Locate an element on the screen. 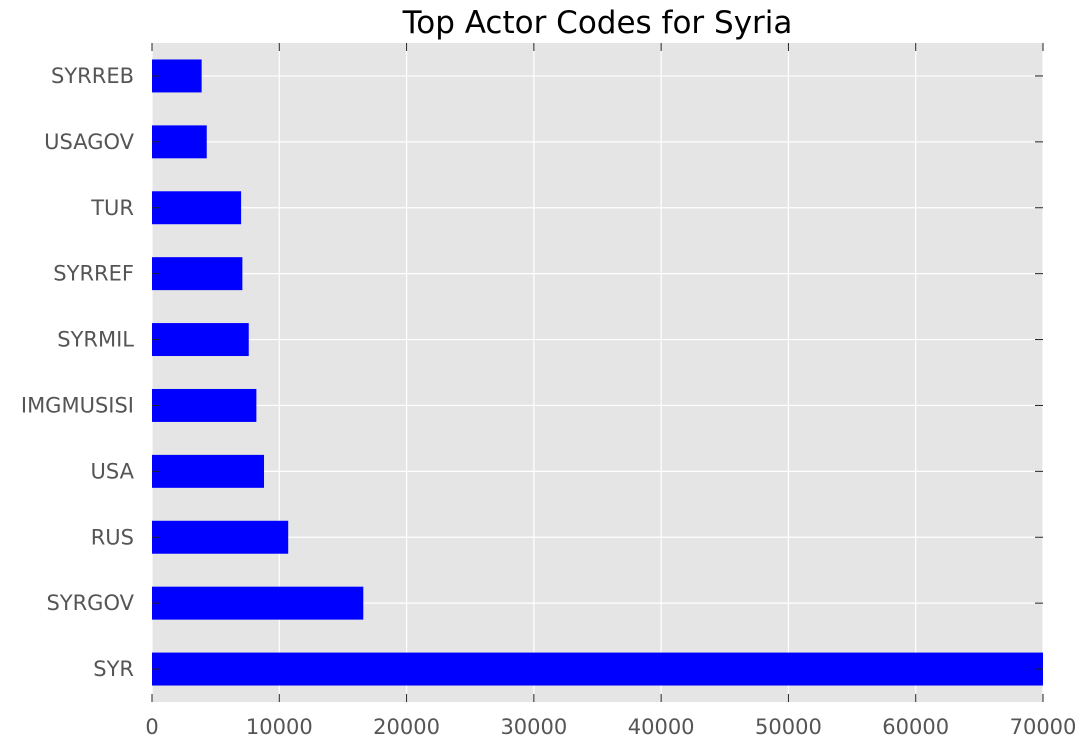  x-tick-labels: 0 10000 20000 30000 40000 50000 60000 70000 is located at coordinates (610, 727).